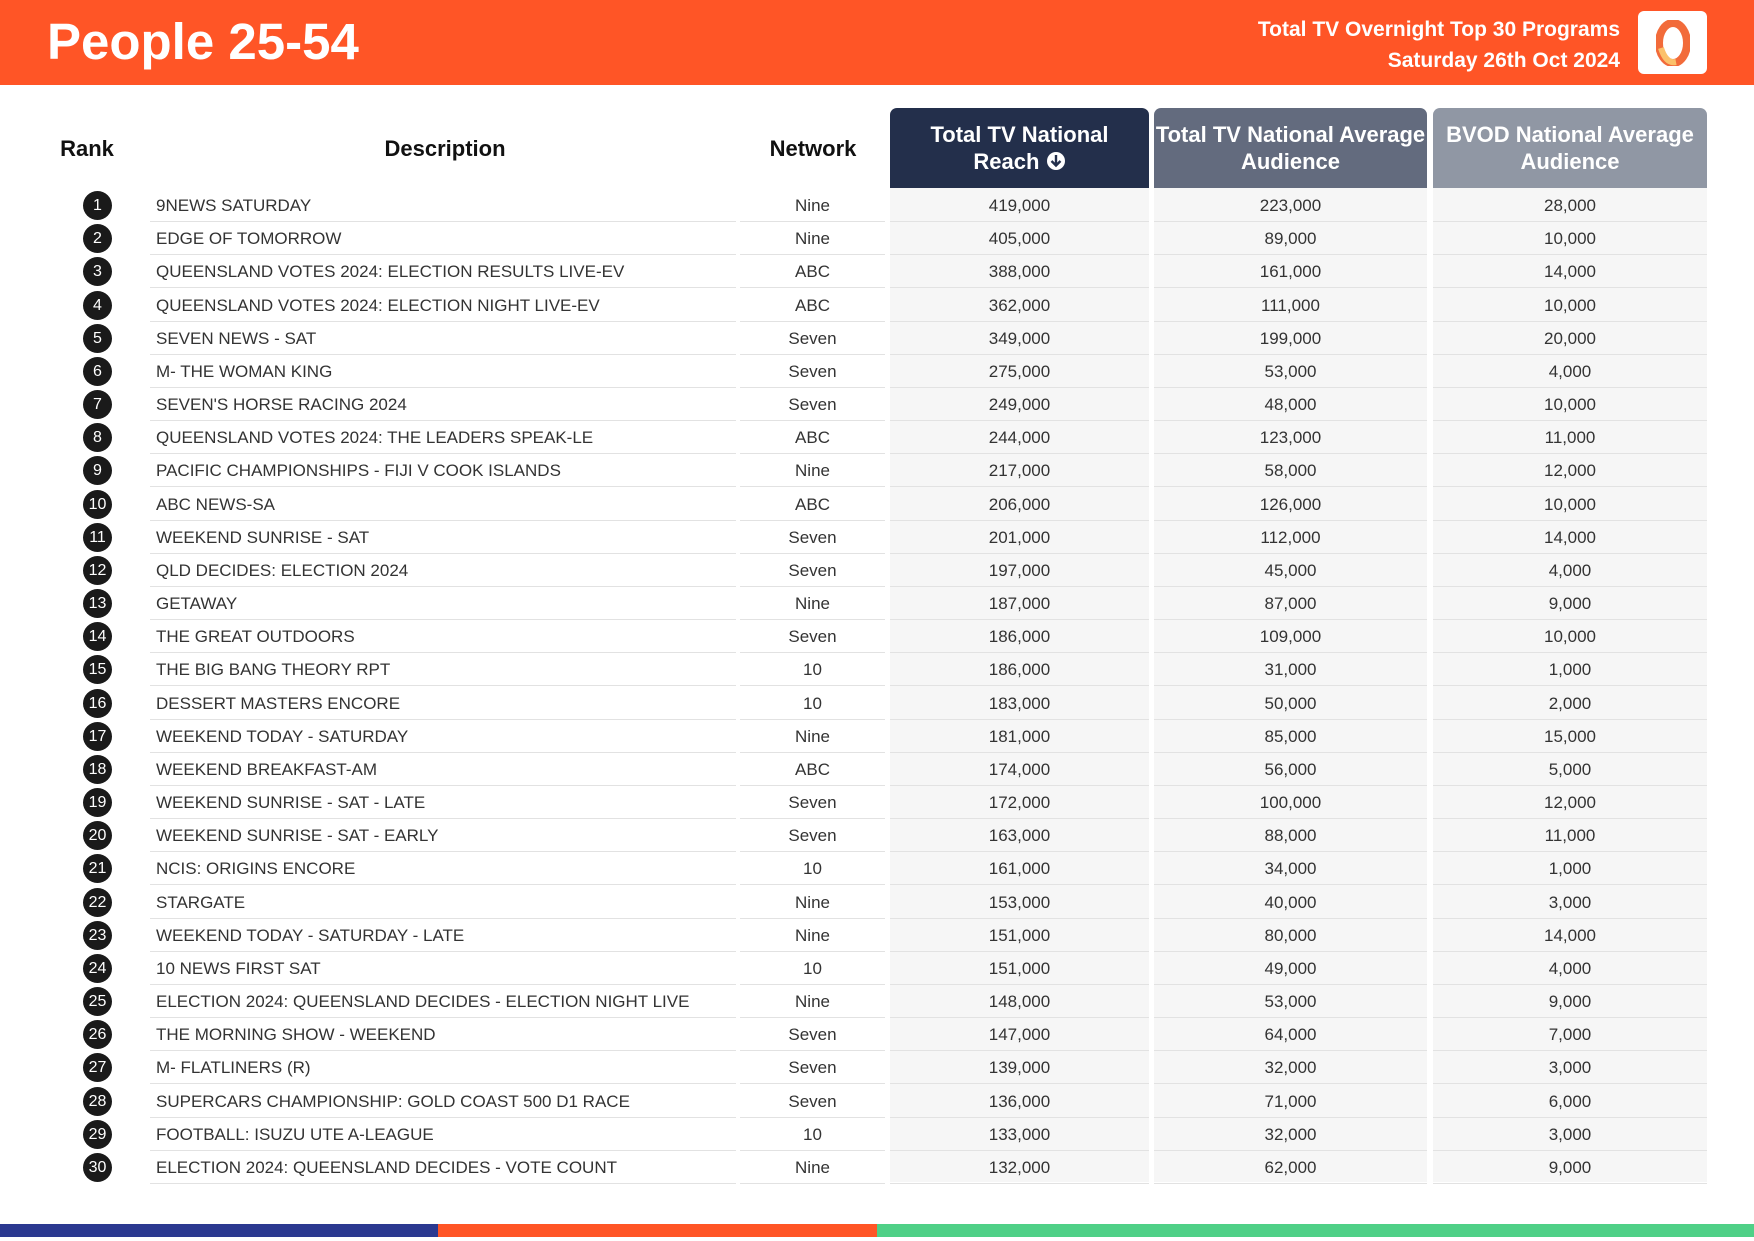 This screenshot has width=1754, height=1241. What do you see at coordinates (97, 205) in the screenshot?
I see `rank-badge: 1` at bounding box center [97, 205].